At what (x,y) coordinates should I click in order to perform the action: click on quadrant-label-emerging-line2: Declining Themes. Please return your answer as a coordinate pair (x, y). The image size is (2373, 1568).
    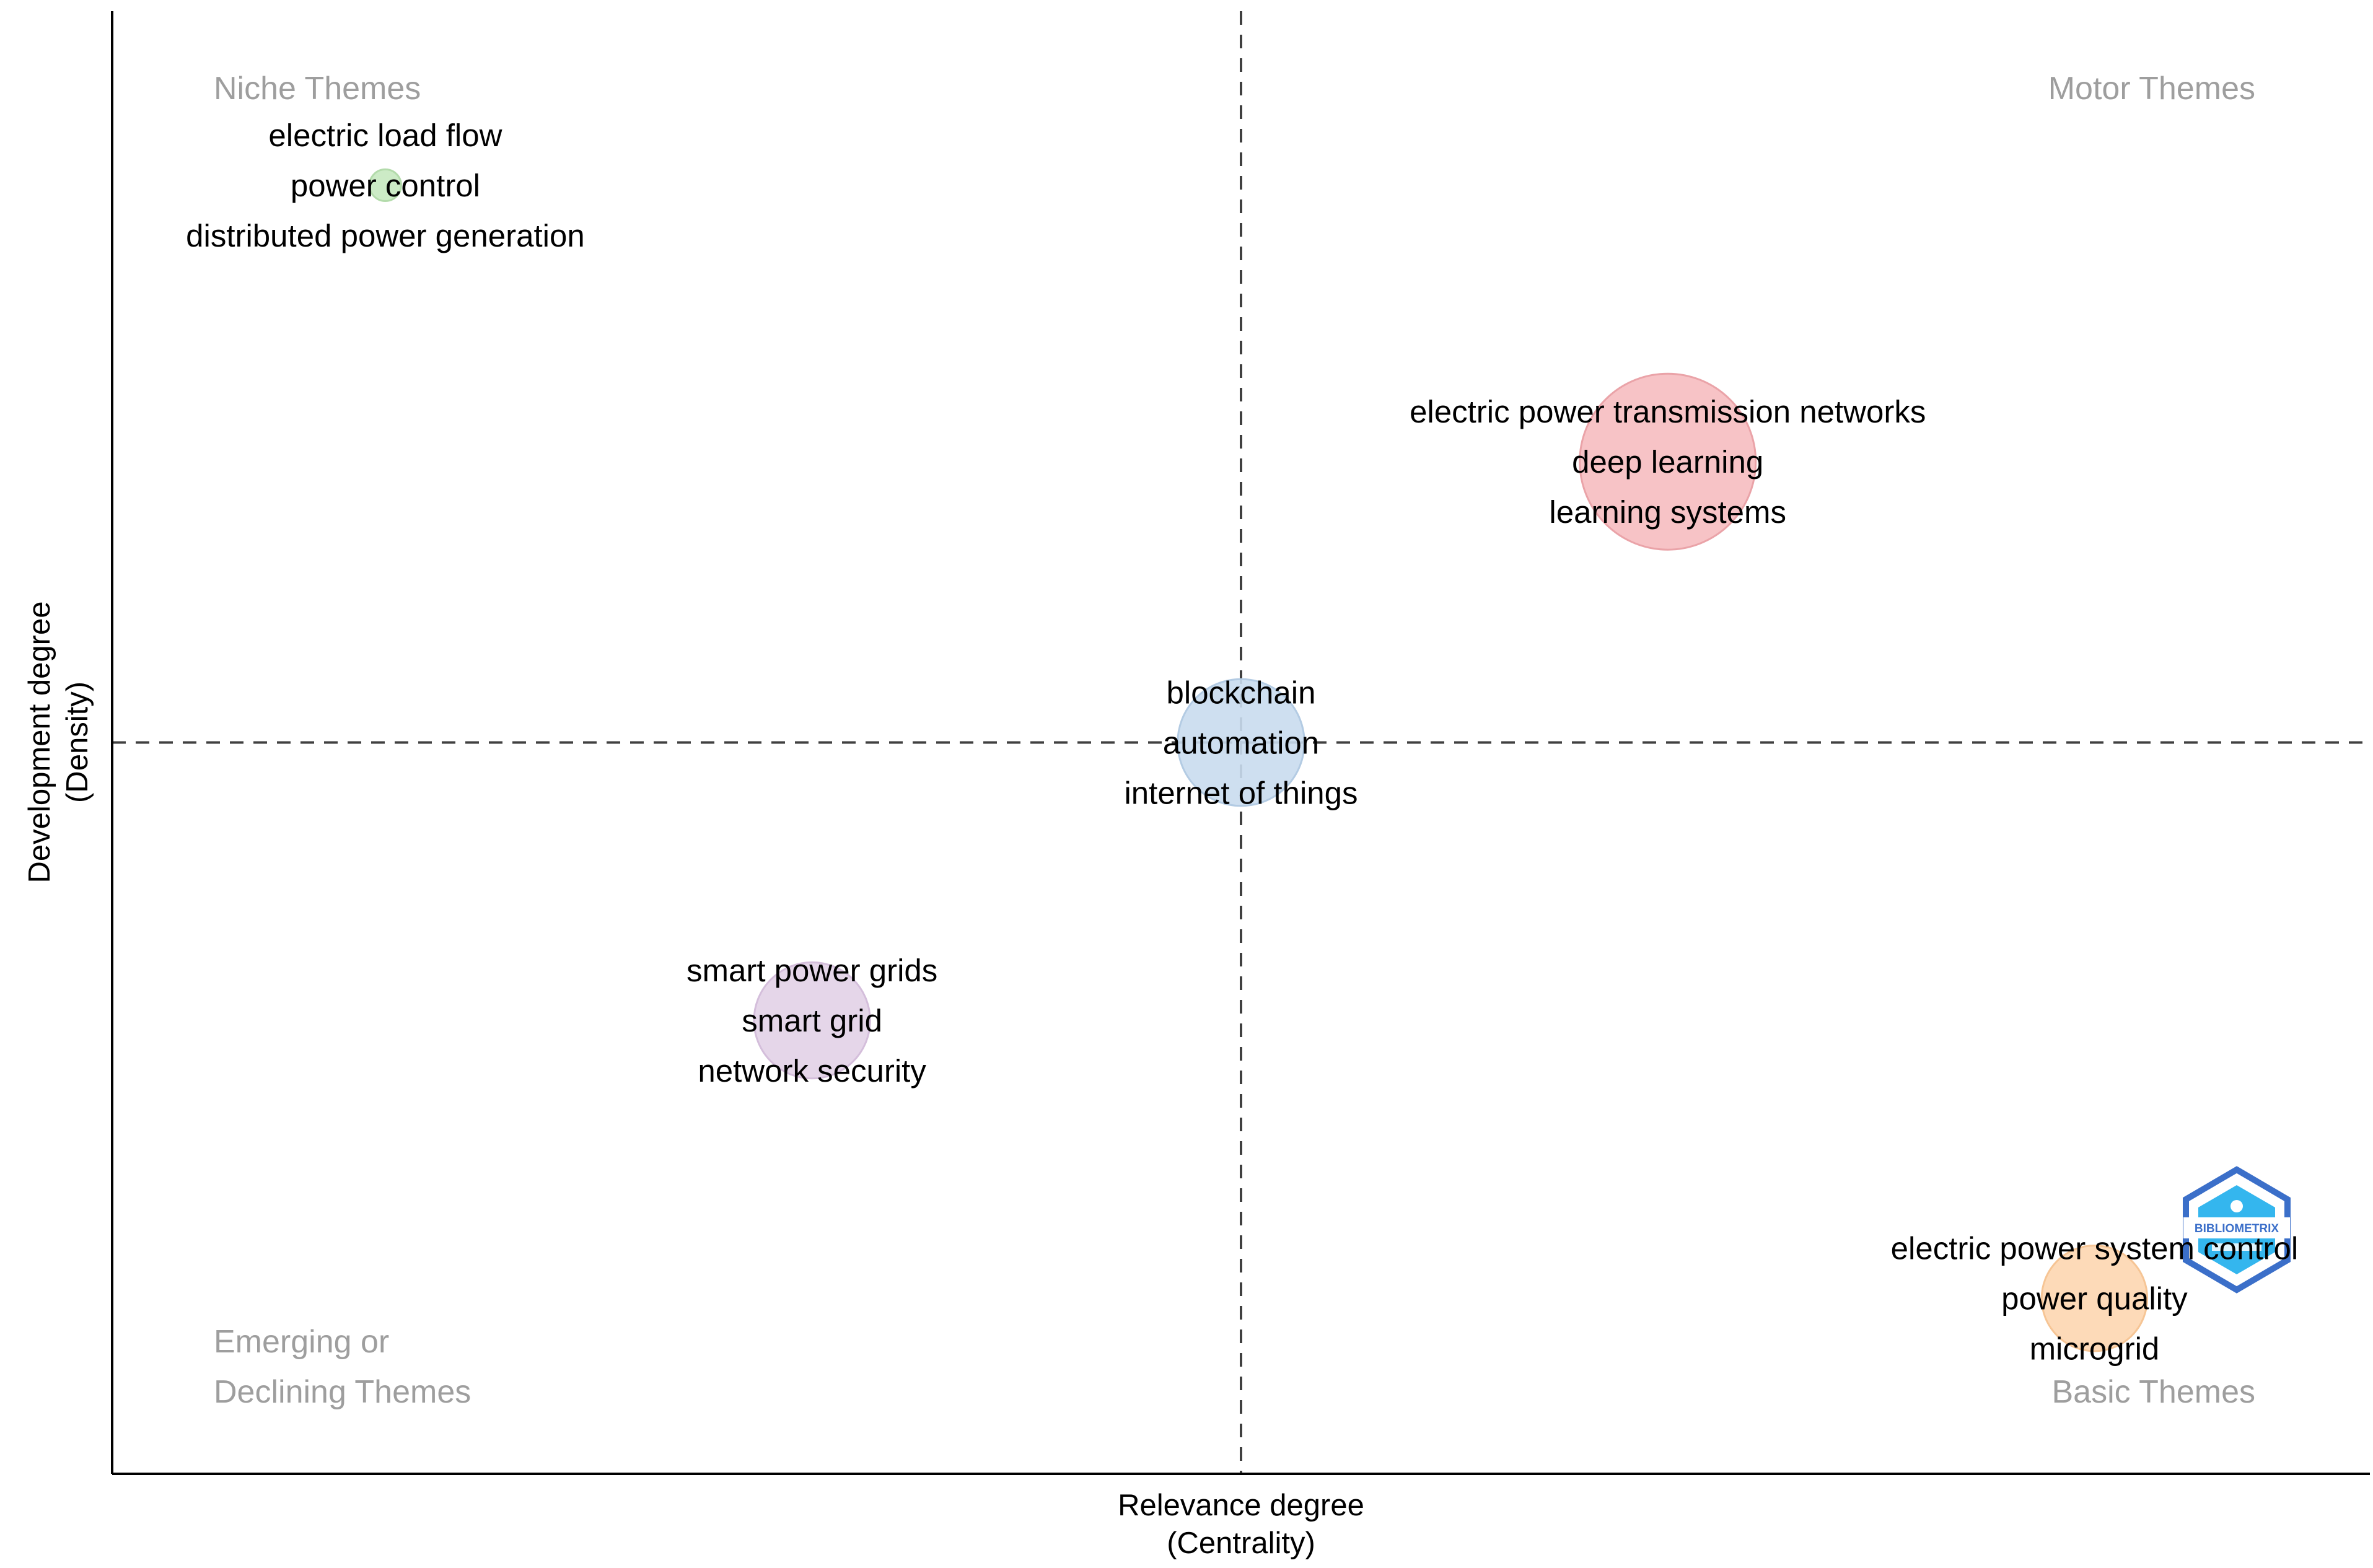
    Looking at the image, I should click on (343, 1392).